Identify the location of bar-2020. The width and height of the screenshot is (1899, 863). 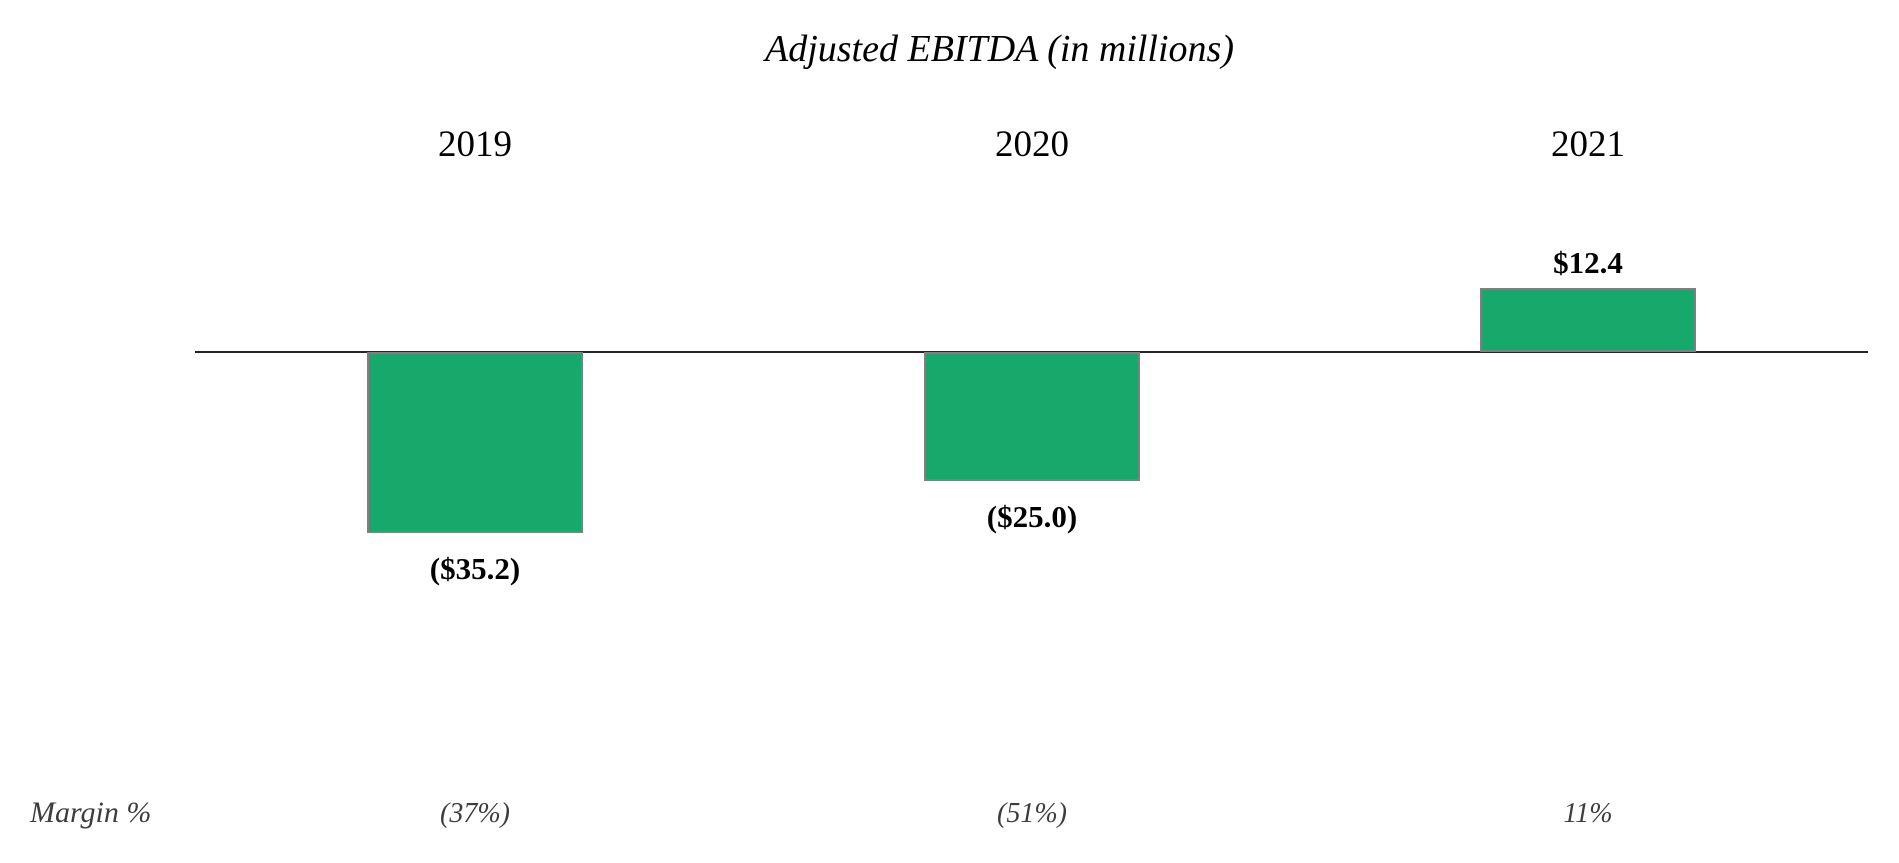
(1032, 416).